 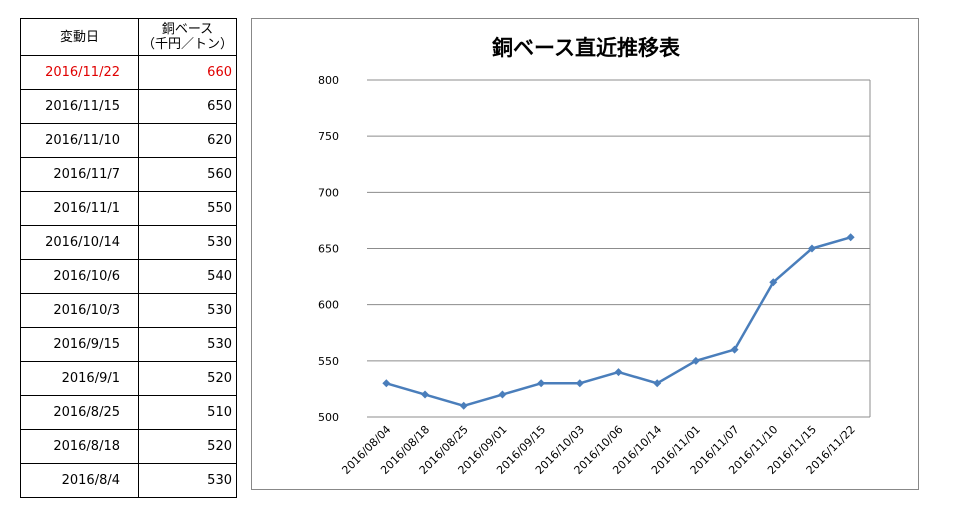 What do you see at coordinates (79, 72) in the screenshot?
I see `row-date: 2016/11/22` at bounding box center [79, 72].